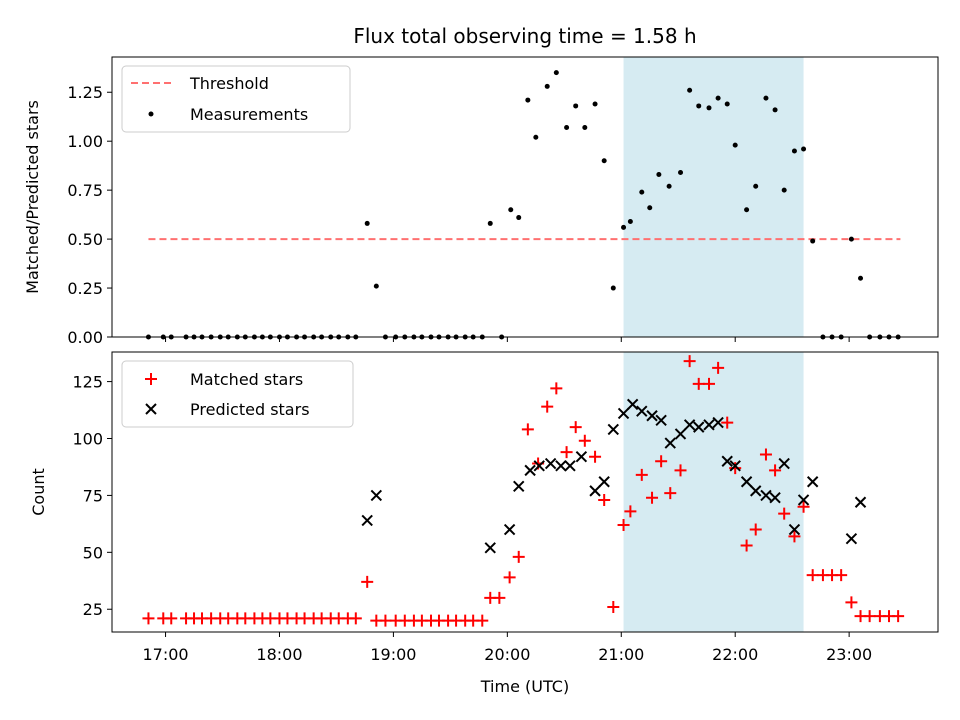 This screenshot has height=720, width=960. Describe the element at coordinates (151, 114) in the screenshot. I see `legend-measurements-swatch` at that location.